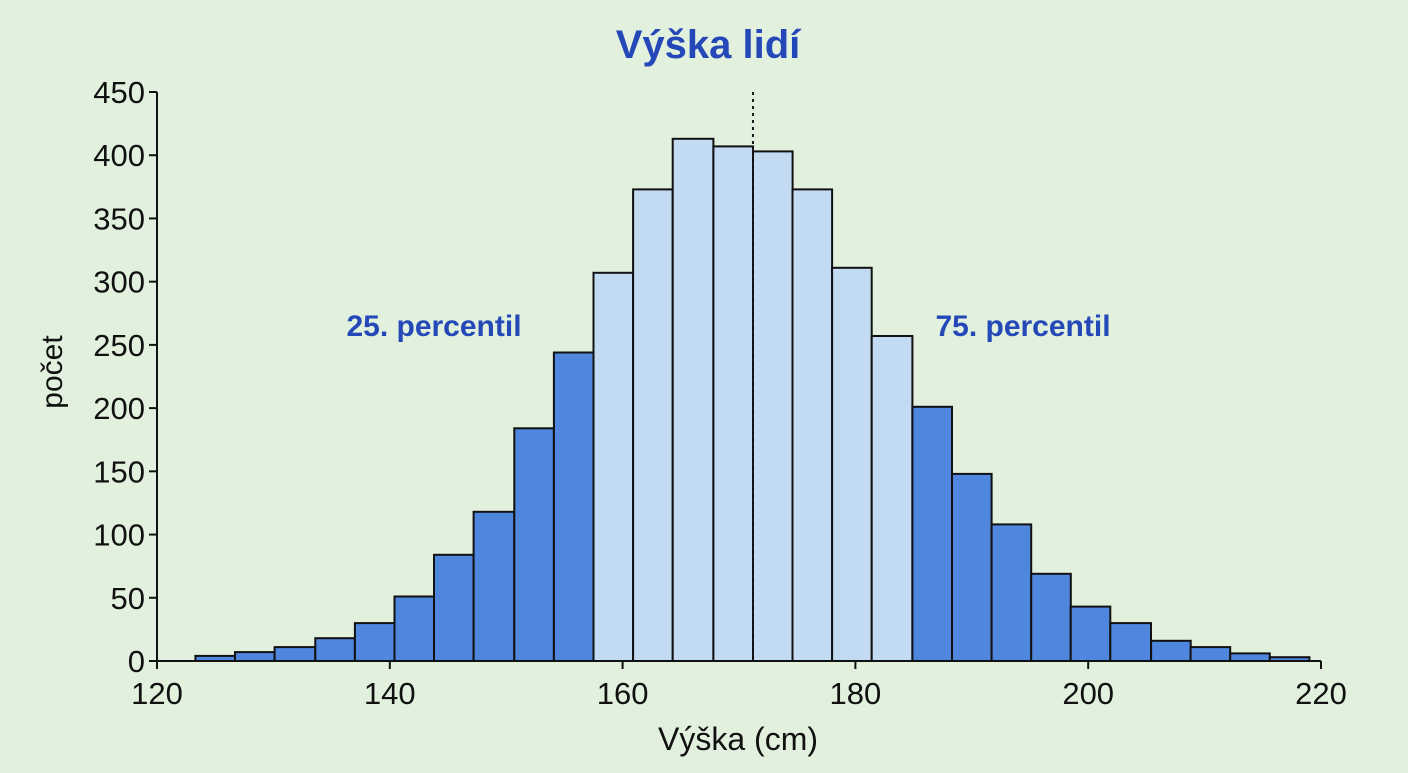 This screenshot has height=773, width=1408. What do you see at coordinates (119, 155) in the screenshot?
I see `y-tick-label: 400` at bounding box center [119, 155].